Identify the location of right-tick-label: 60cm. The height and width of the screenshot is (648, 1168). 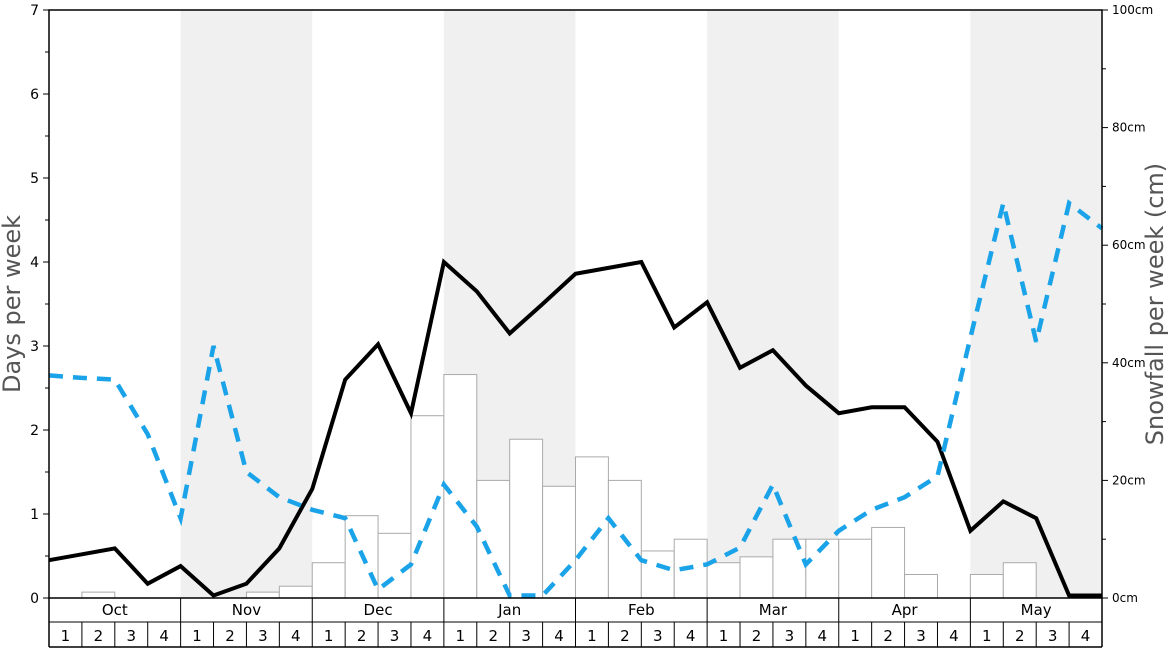
(1129, 245).